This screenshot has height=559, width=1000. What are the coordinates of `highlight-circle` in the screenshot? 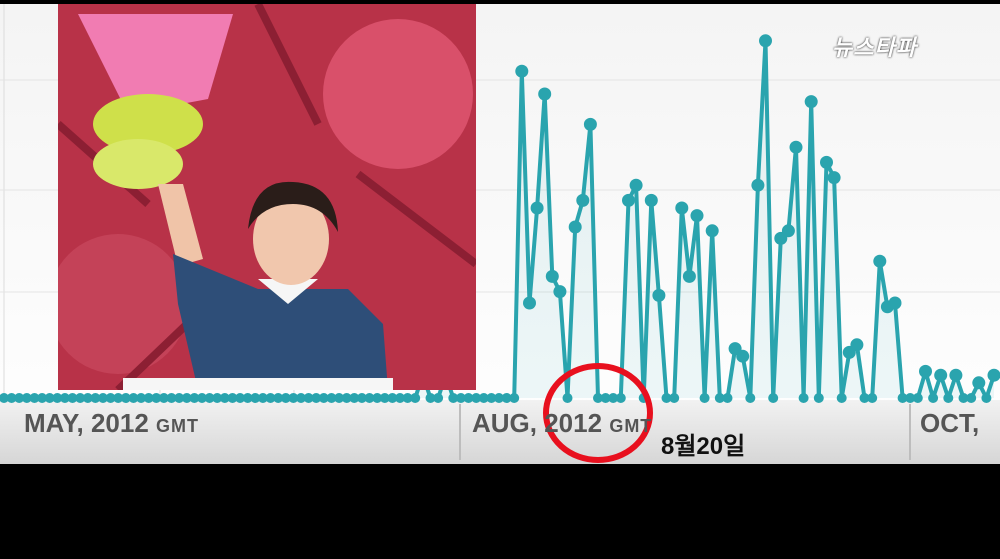 It's located at (598, 413).